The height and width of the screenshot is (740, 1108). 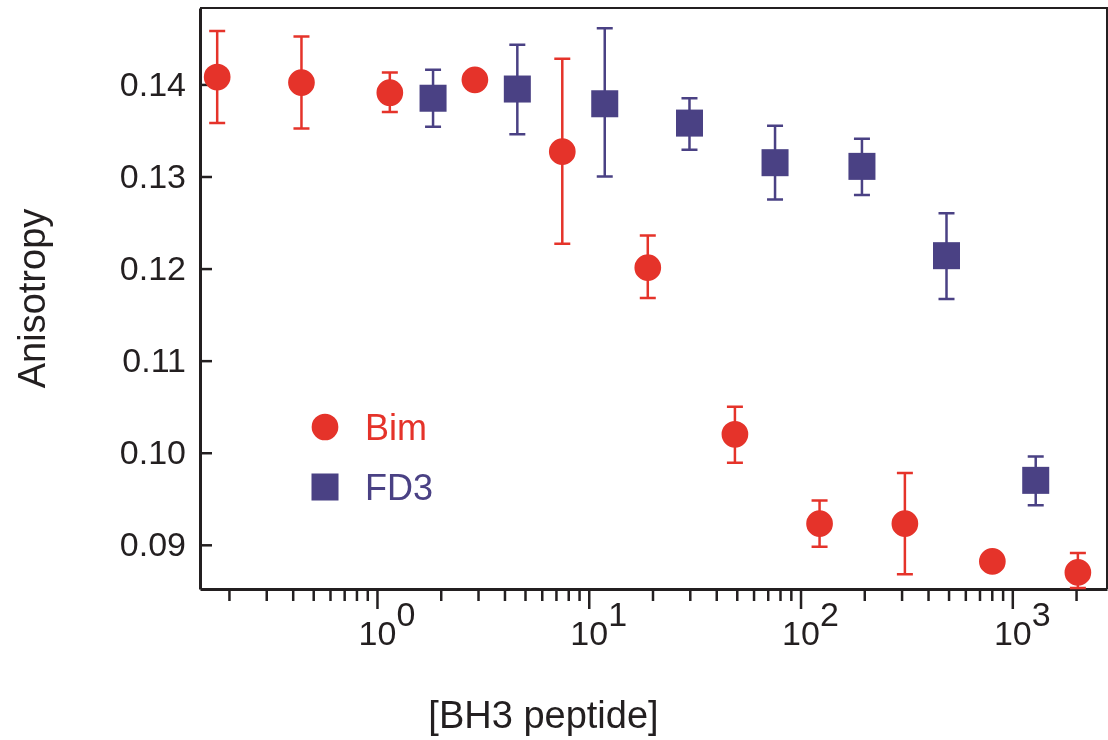 I want to click on legend-label: FD3, so click(x=399, y=487).